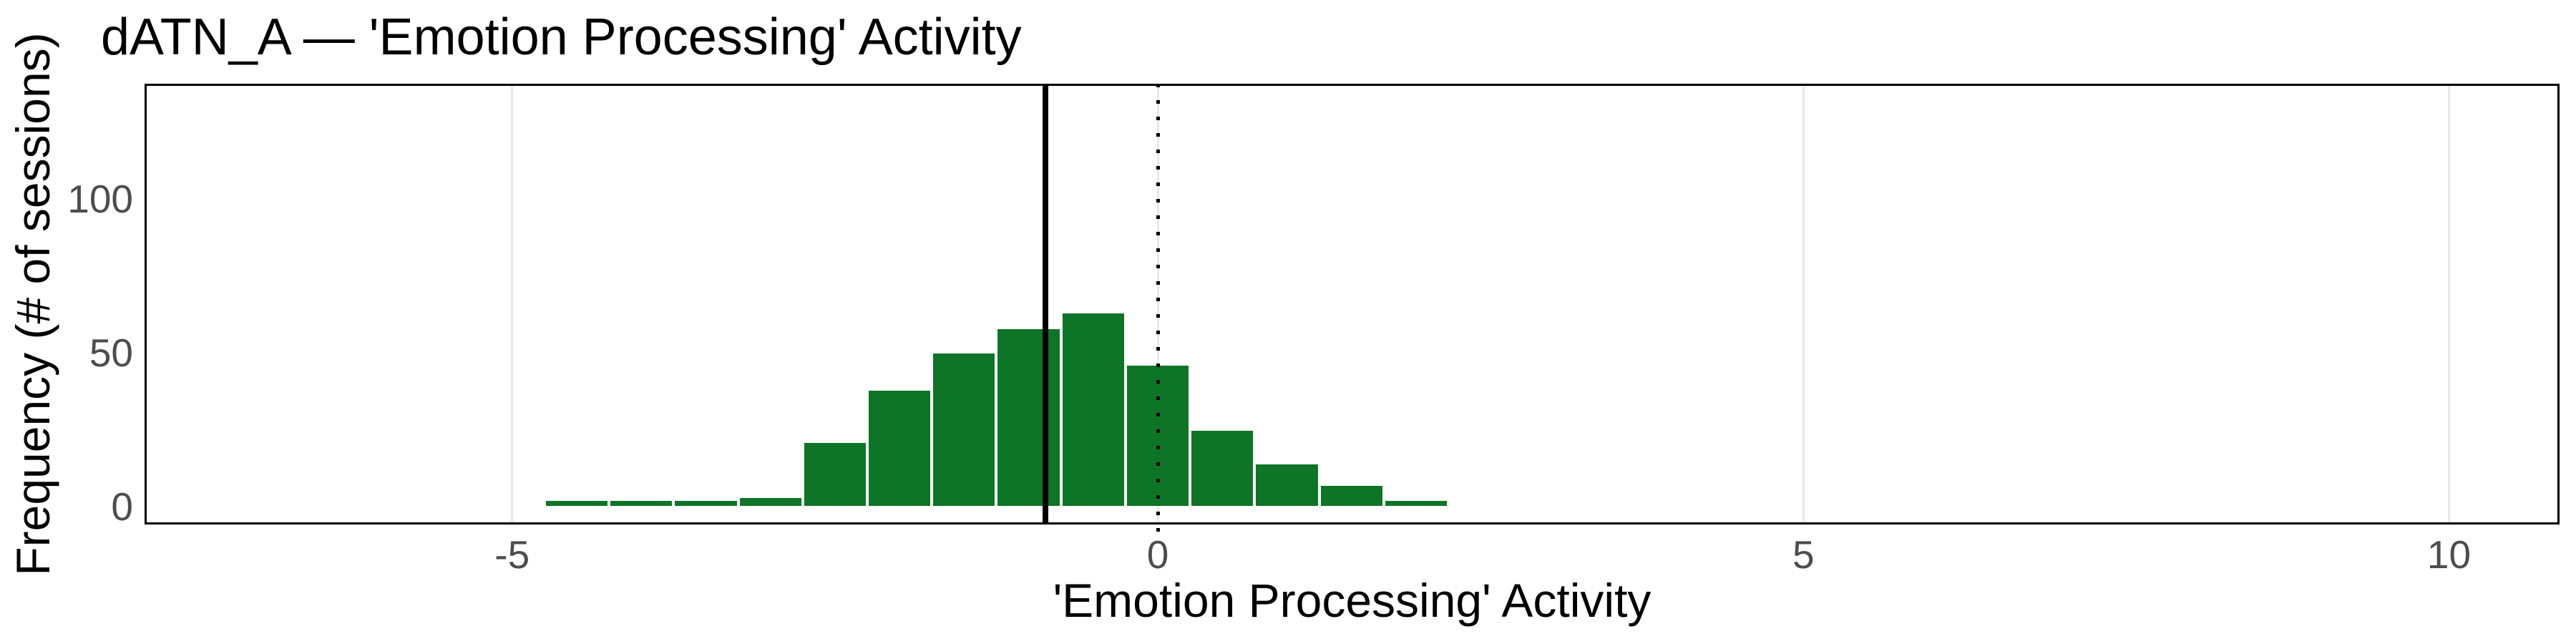 This screenshot has width=2576, height=644. Describe the element at coordinates (1352, 600) in the screenshot. I see `x-axis-title: 'Emotion Processing' Activity` at that location.